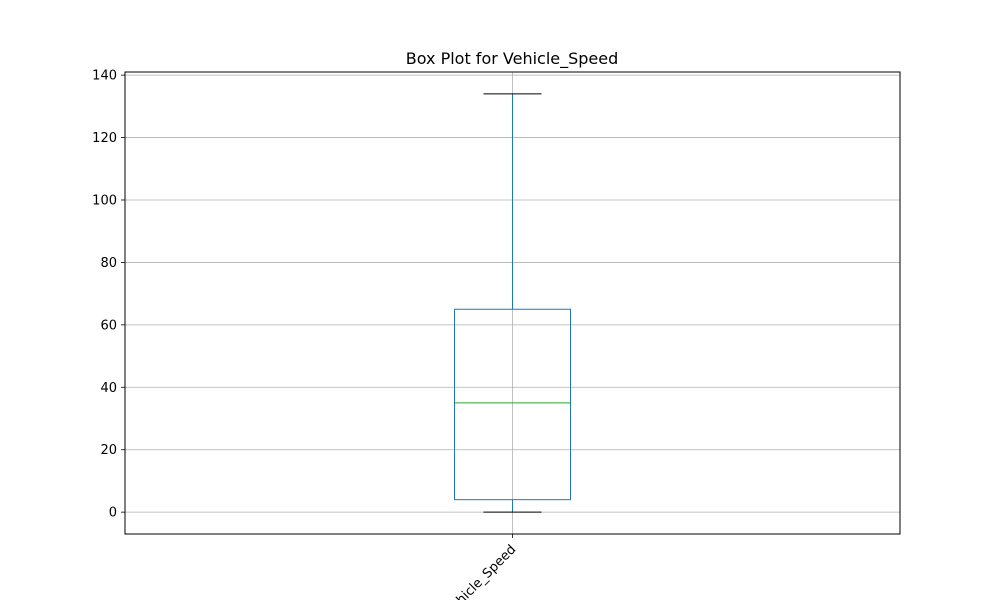  I want to click on x-axis: Vehicle_Speed, so click(480, 567).